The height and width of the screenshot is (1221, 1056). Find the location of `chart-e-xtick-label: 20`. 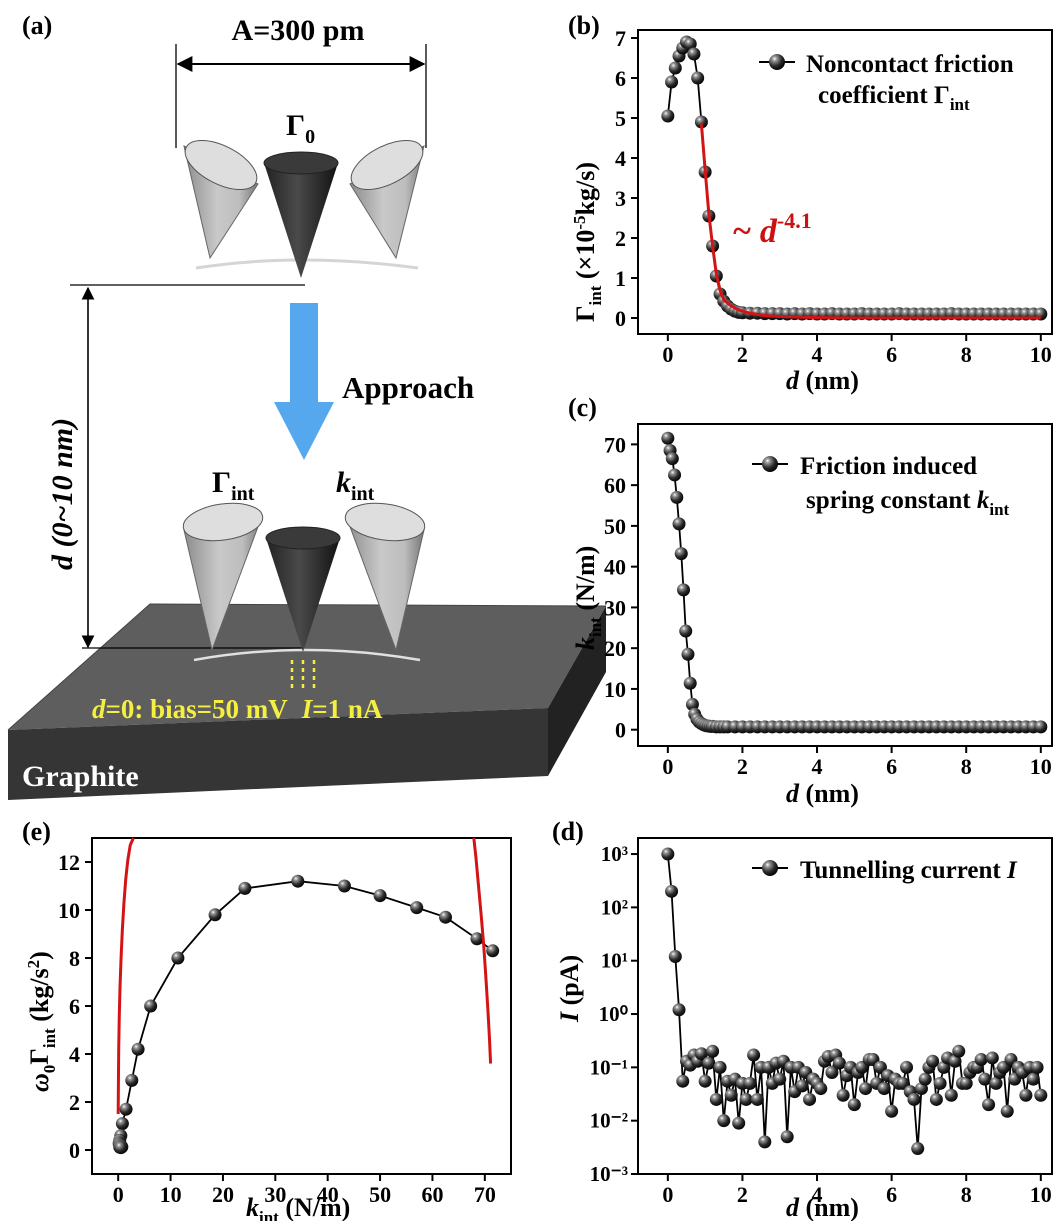

chart-e-xtick-label: 20 is located at coordinates (223, 1194).